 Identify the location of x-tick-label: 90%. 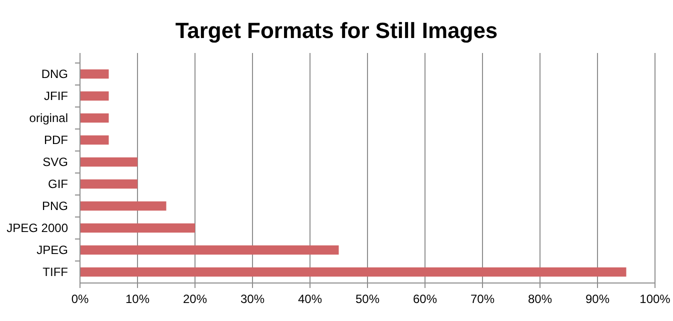
(597, 299).